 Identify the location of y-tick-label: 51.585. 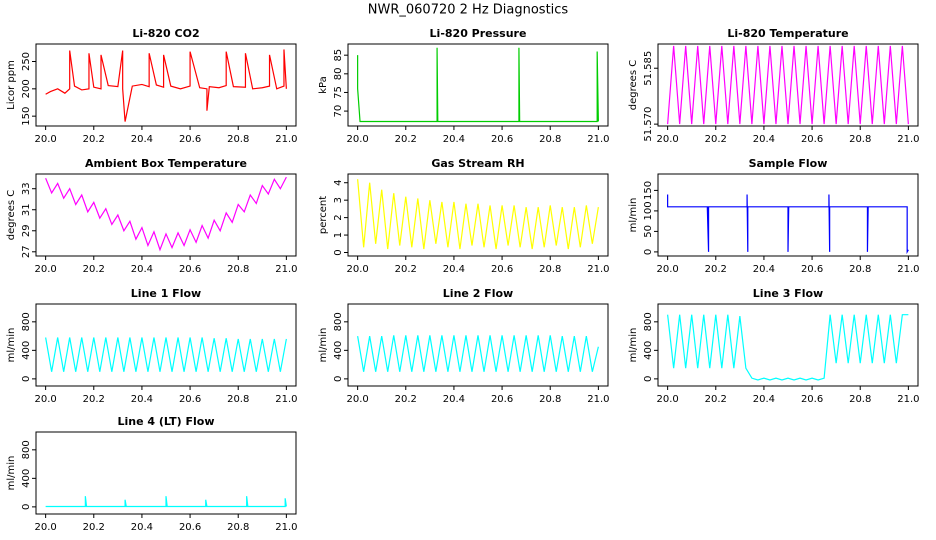
(648, 68).